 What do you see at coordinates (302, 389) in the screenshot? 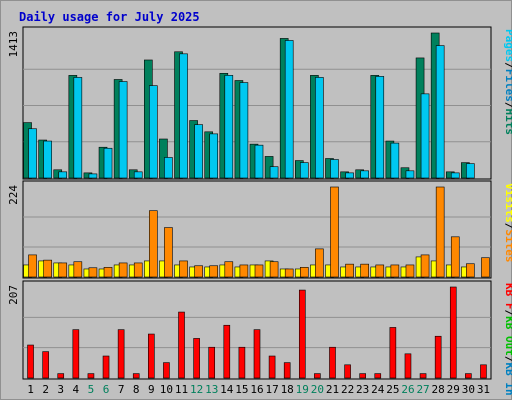
I see `x-tick-label-day-19: 19` at bounding box center [302, 389].